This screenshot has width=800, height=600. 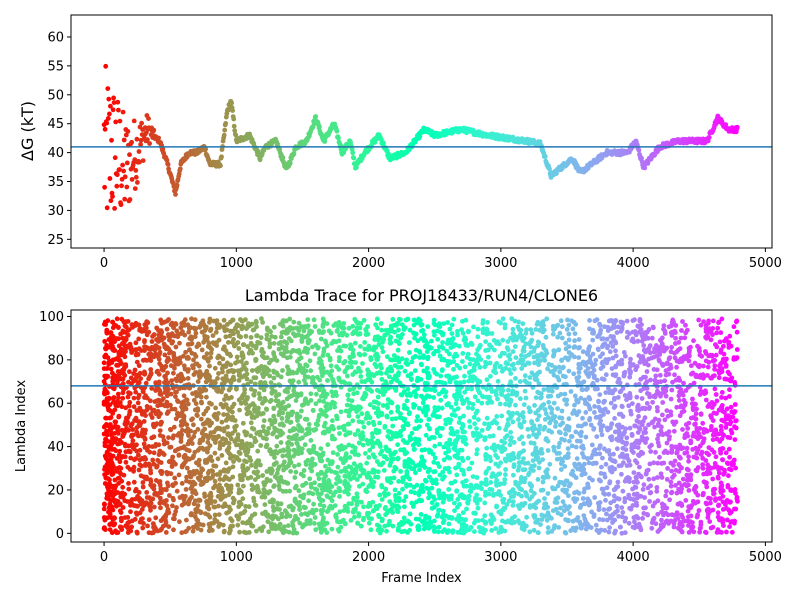 What do you see at coordinates (55, 153) in the screenshot?
I see `delta-g-y-tick-label: 40` at bounding box center [55, 153].